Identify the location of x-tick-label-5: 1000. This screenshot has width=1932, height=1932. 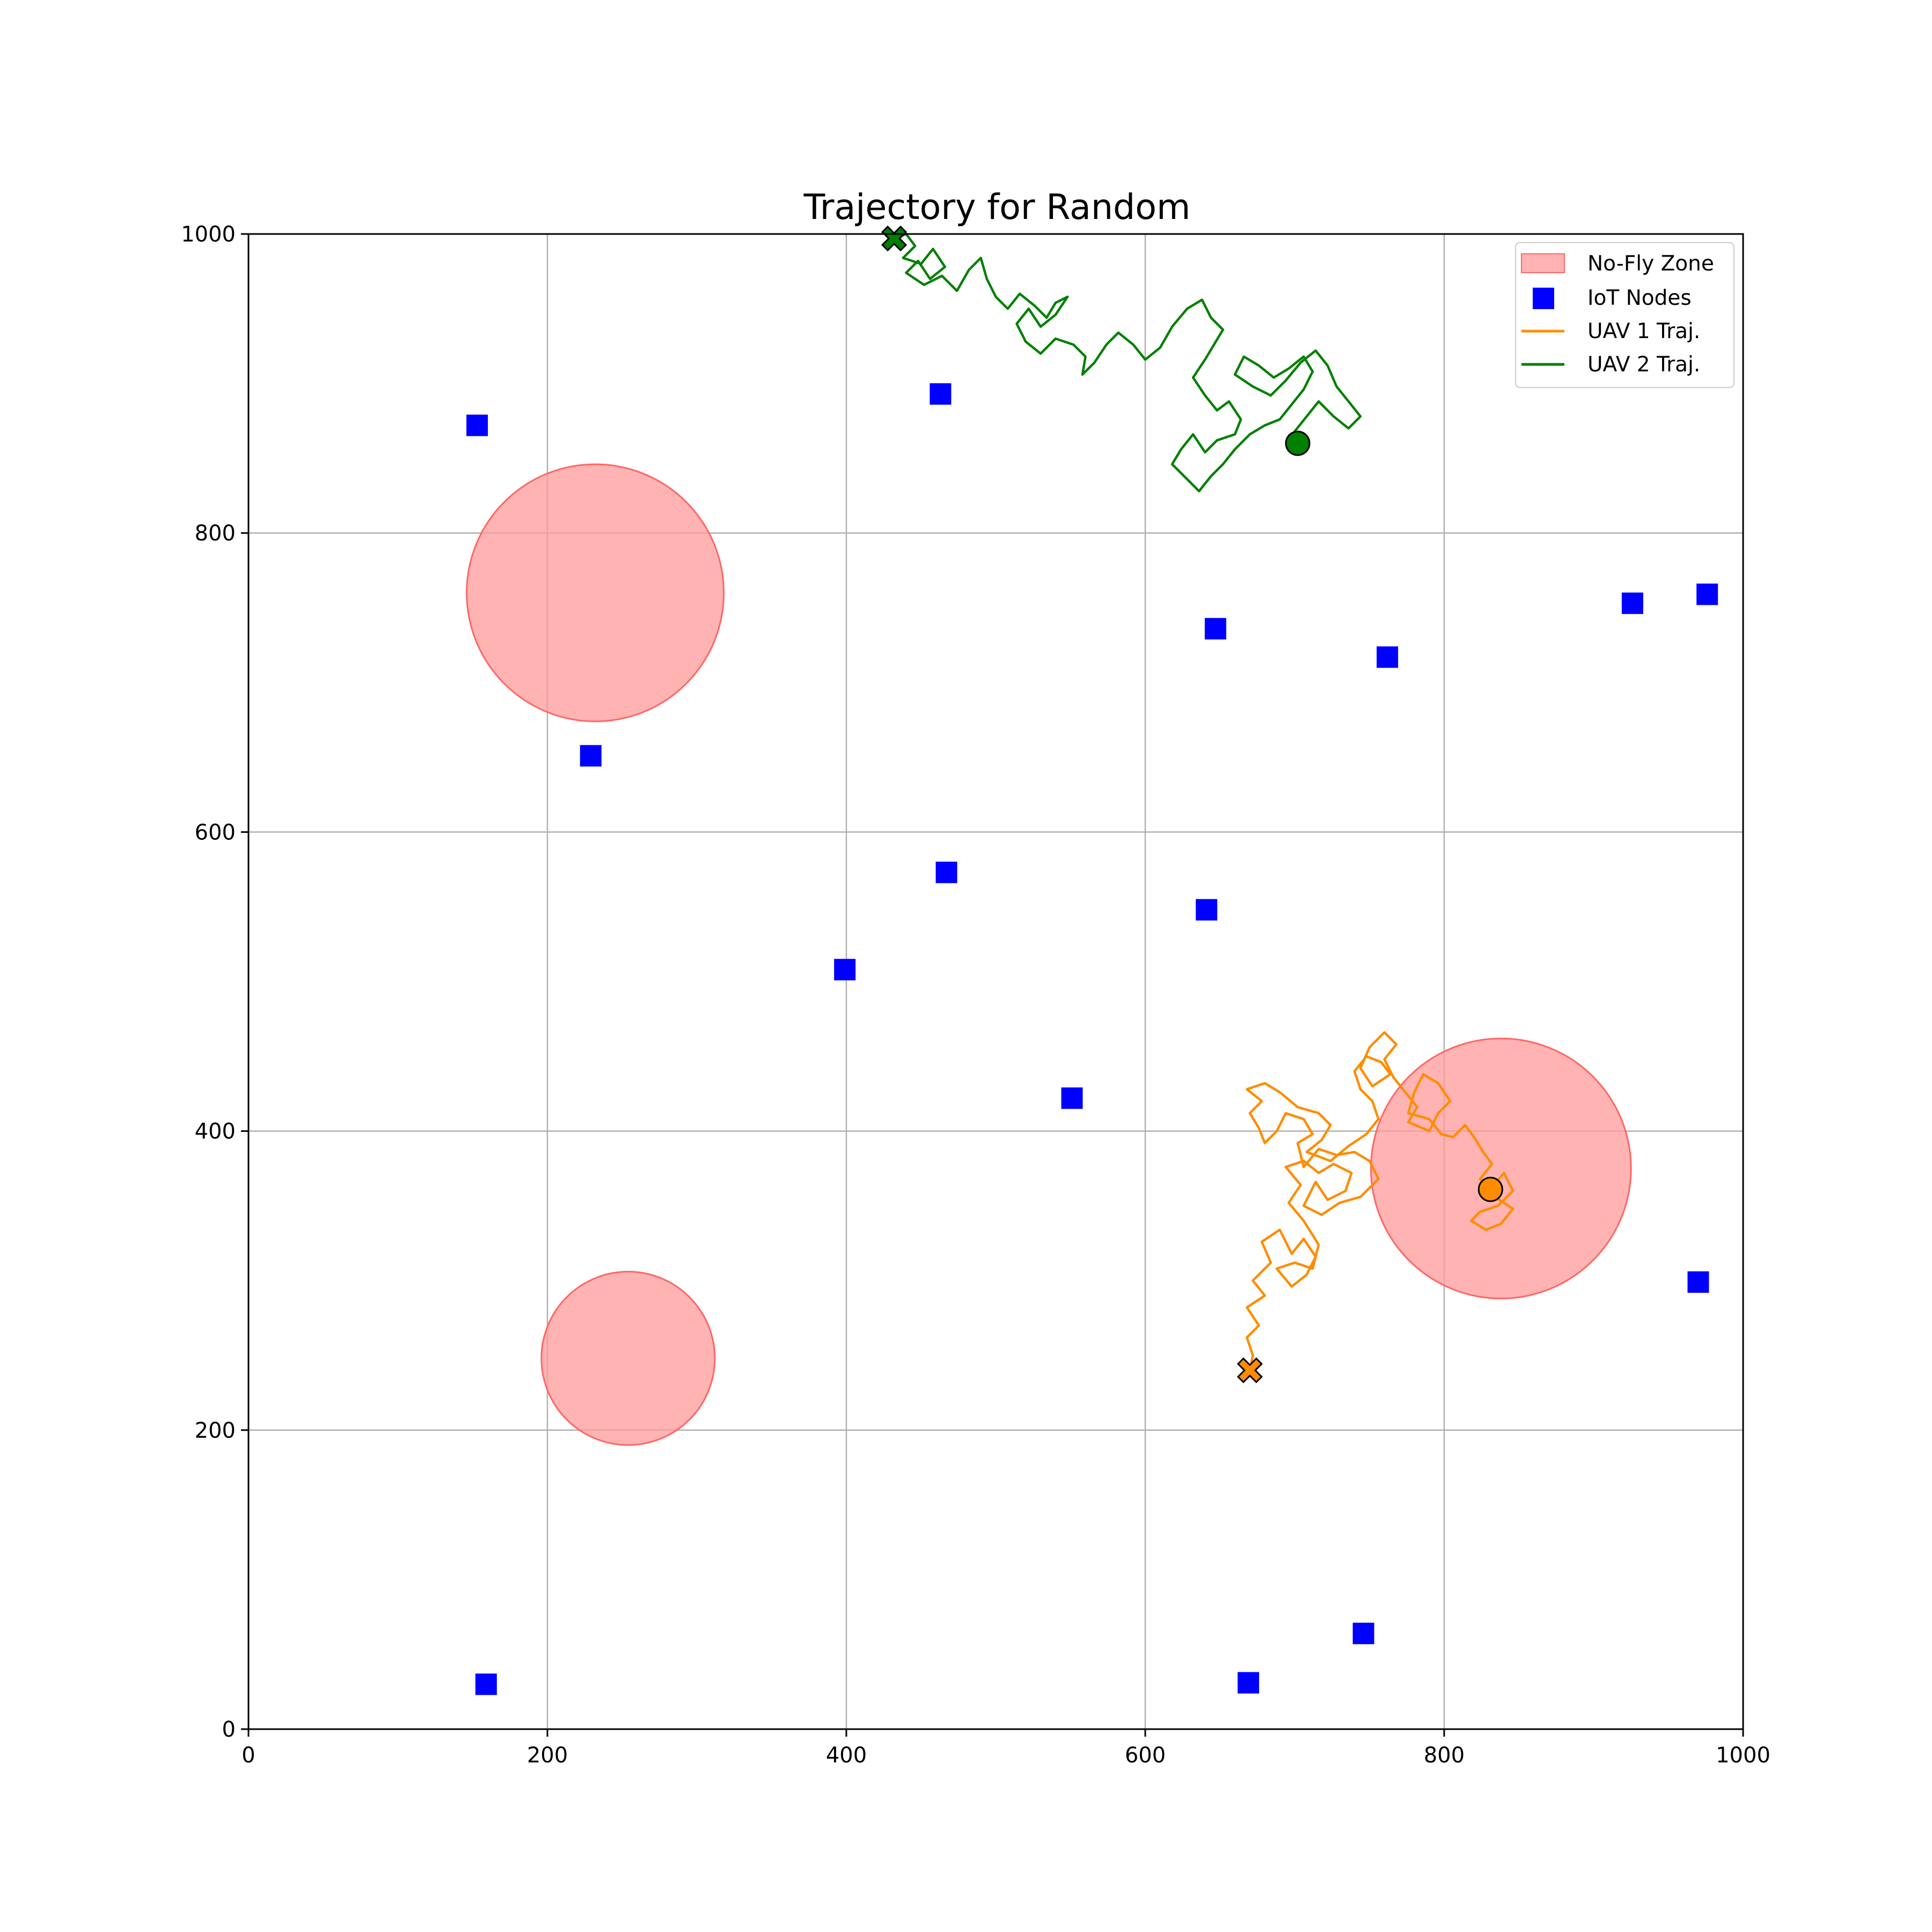
(1743, 1755).